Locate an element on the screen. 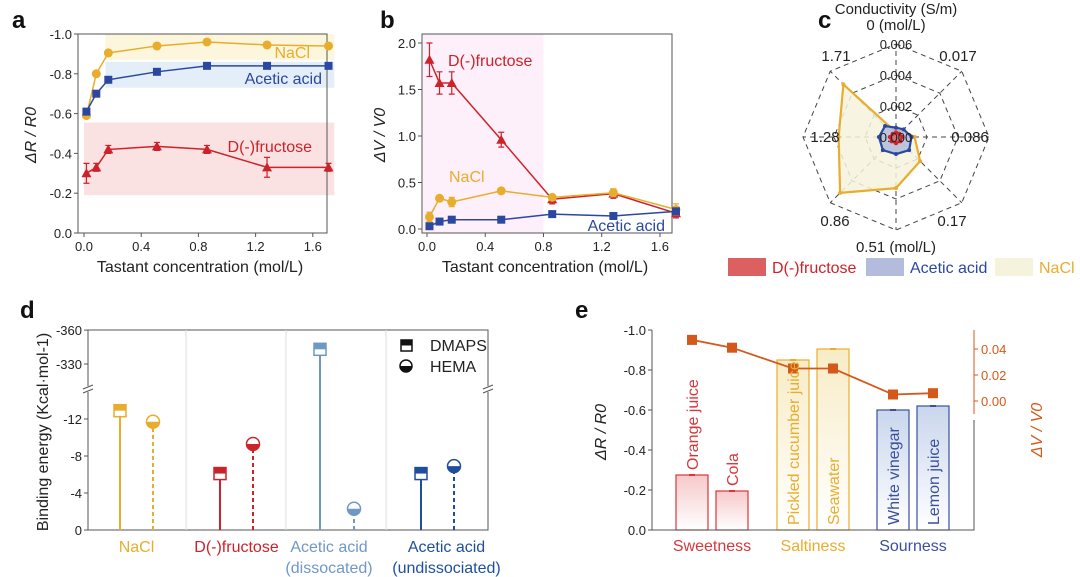  y-tick-label: -330 is located at coordinates (69, 364).